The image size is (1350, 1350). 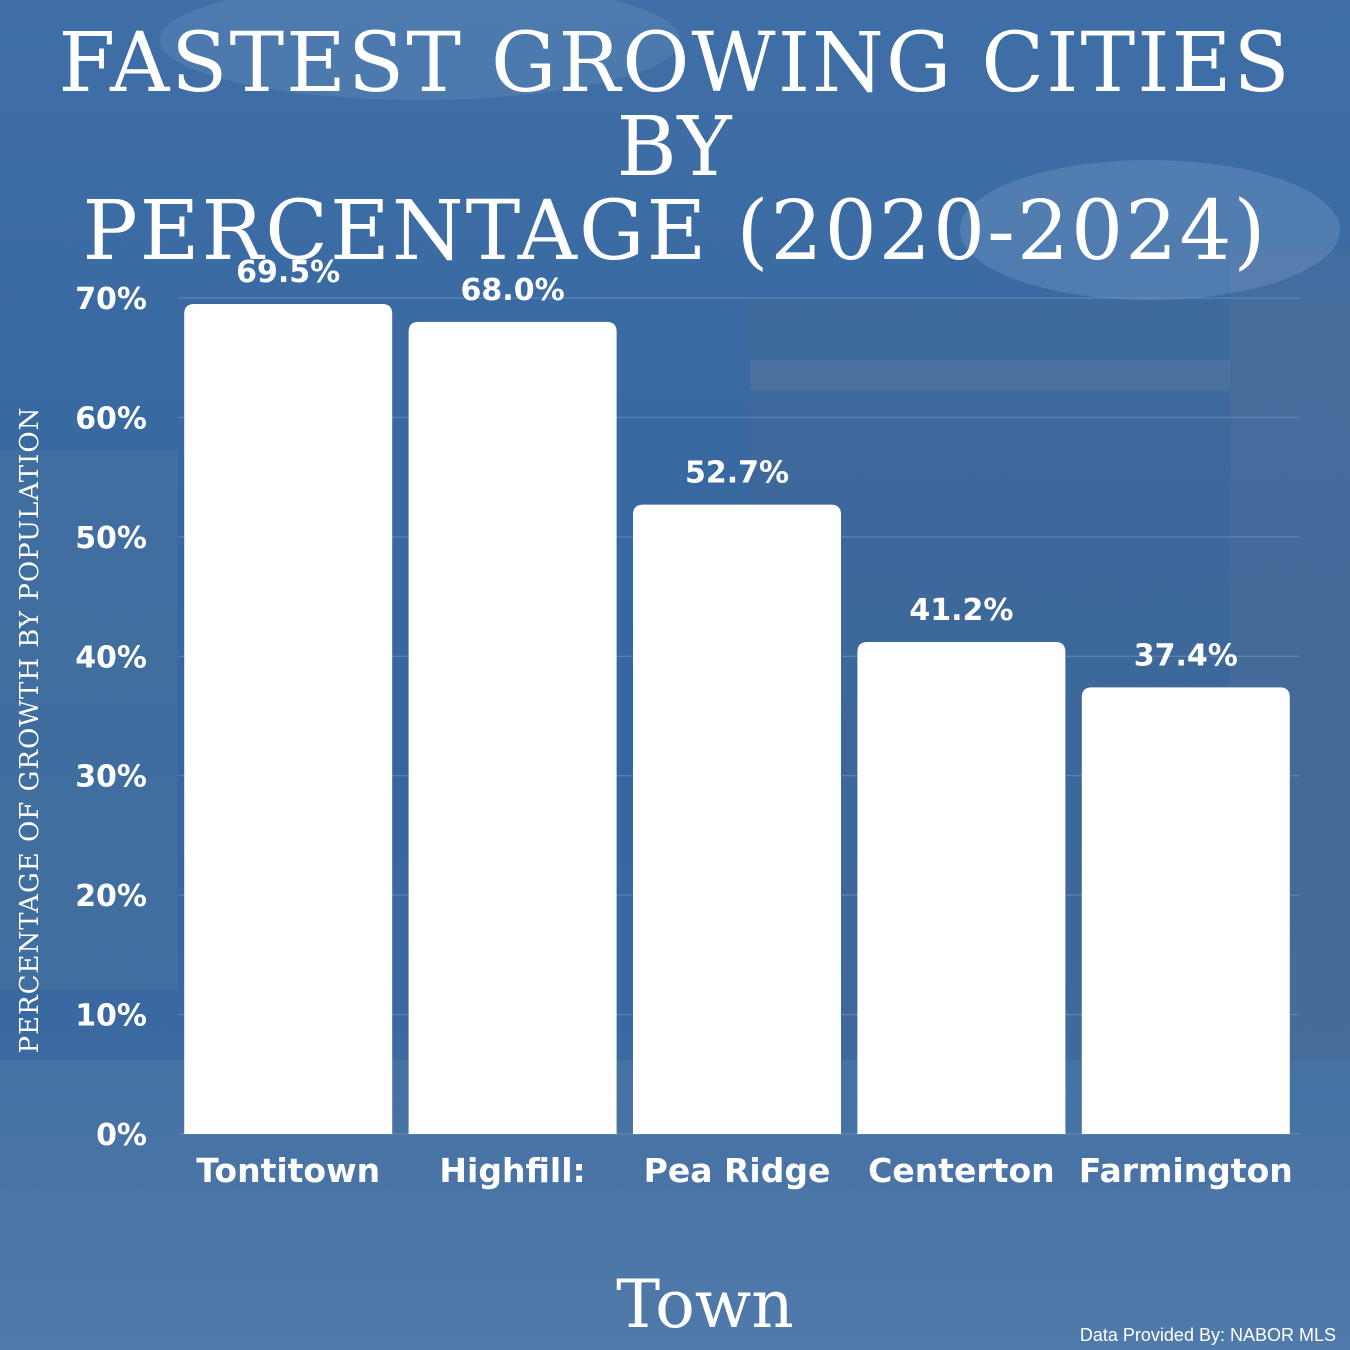 What do you see at coordinates (111, 1016) in the screenshot?
I see `y-tick-label: 10%` at bounding box center [111, 1016].